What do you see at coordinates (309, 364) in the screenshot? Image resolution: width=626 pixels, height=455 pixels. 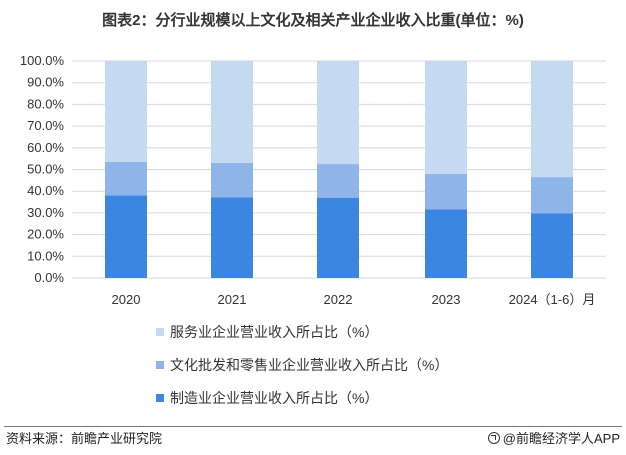 I see `legend-label: 文化批发和零售业企业营业收入所占比（%）` at bounding box center [309, 364].